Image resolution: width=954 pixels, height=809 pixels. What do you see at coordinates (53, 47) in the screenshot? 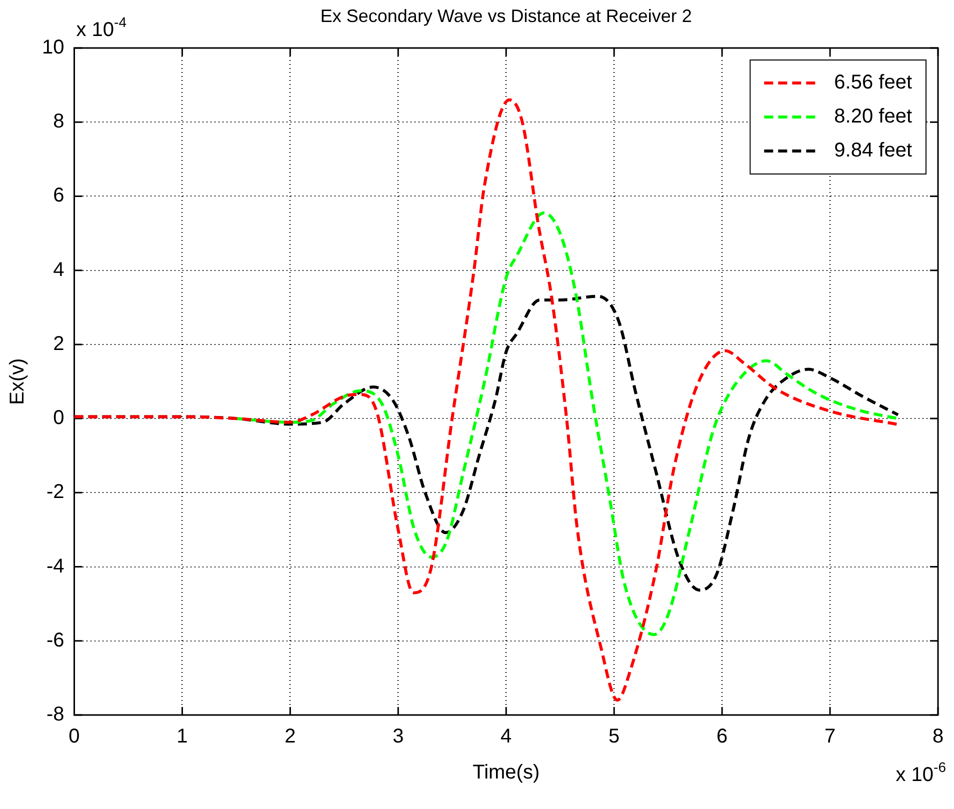
I see `y-tick-label: 10` at bounding box center [53, 47].